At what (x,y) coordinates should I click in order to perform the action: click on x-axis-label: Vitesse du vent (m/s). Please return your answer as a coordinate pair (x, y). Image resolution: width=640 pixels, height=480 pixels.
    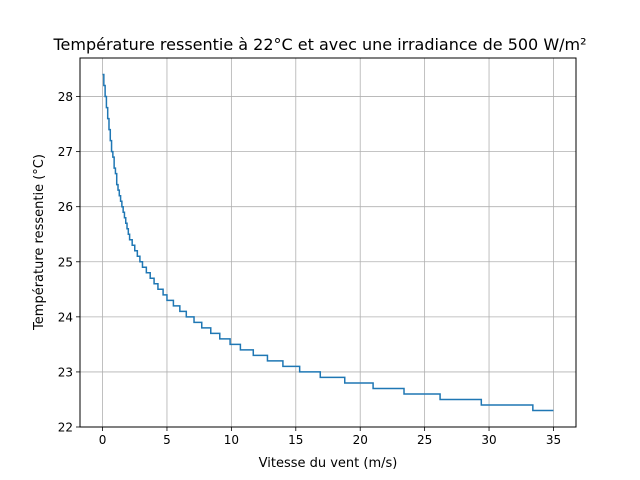
    Looking at the image, I should click on (328, 463).